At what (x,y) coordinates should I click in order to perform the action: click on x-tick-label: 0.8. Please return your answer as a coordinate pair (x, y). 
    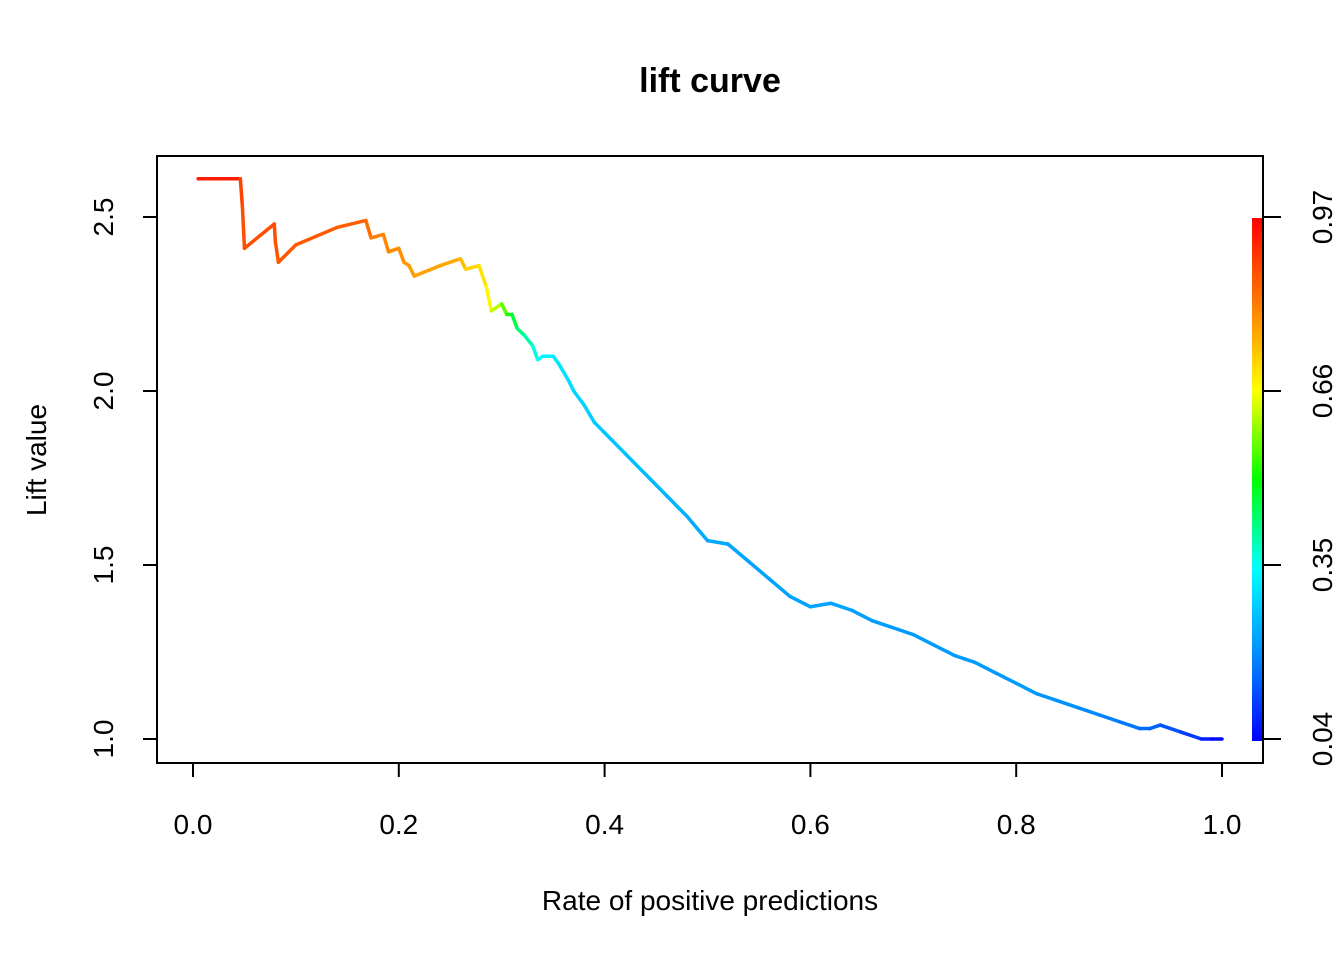
    Looking at the image, I should click on (1016, 824).